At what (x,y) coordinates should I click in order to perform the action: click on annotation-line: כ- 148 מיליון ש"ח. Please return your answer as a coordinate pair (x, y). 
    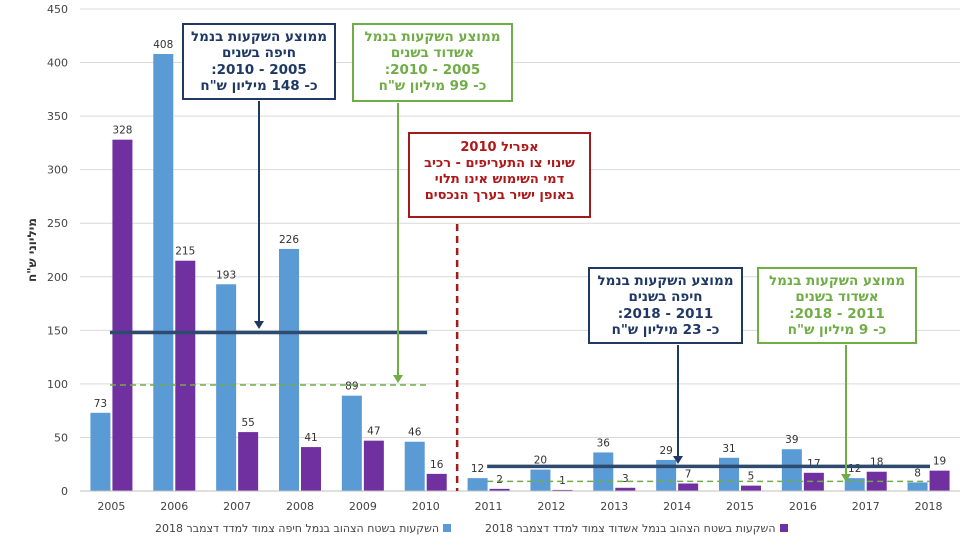
    Looking at the image, I should click on (259, 86).